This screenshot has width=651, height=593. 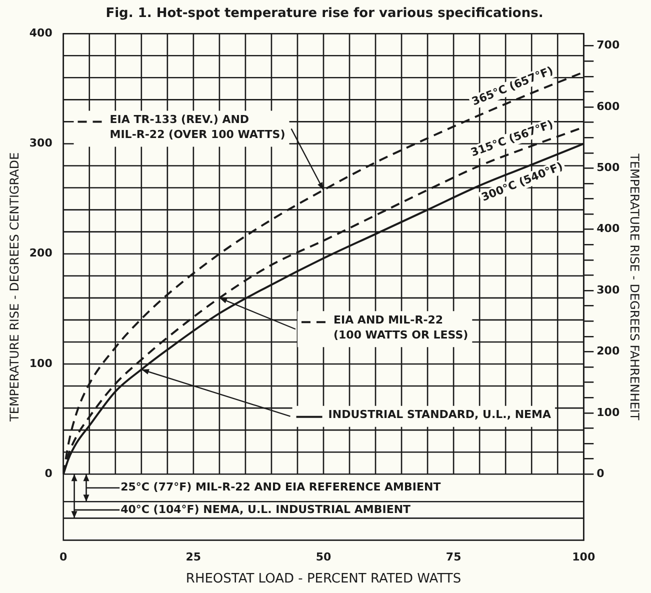 I want to click on x-tick-label: 75, so click(x=454, y=557).